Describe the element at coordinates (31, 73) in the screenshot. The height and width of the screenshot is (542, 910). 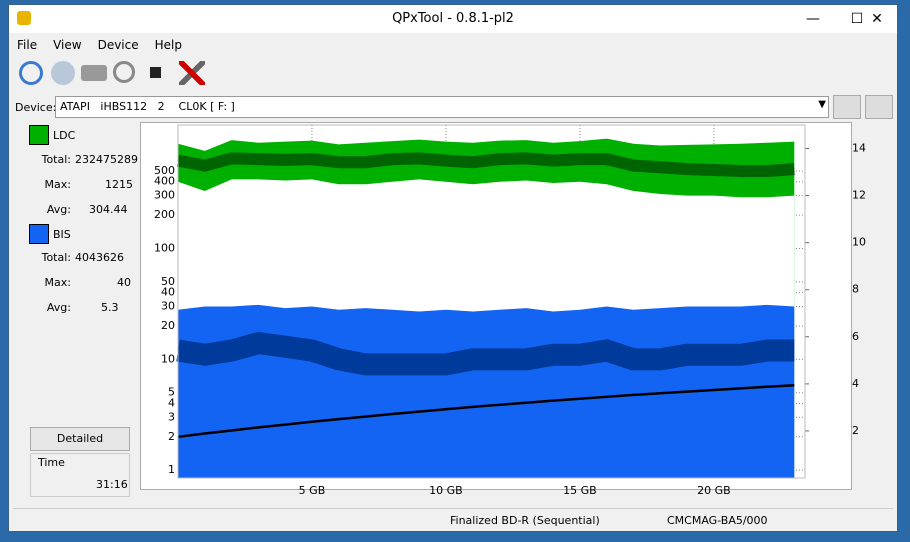
I see `refresh-icon` at that location.